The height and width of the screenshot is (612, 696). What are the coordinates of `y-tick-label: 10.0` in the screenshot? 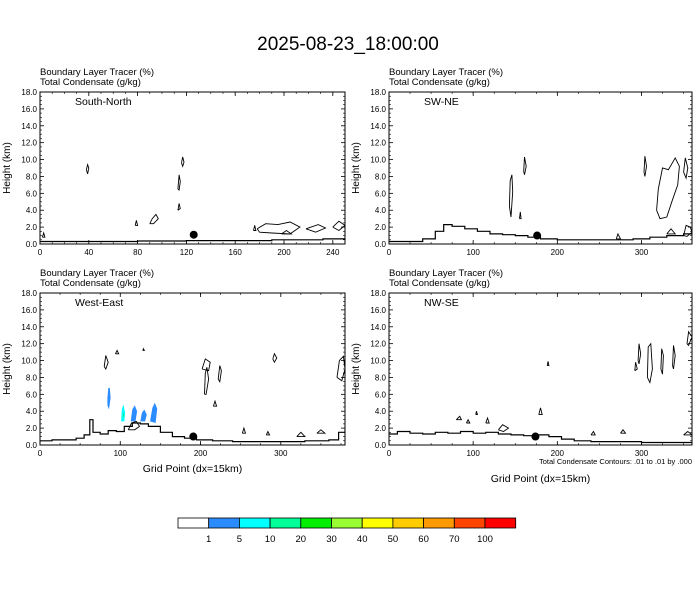 It's located at (378, 361).